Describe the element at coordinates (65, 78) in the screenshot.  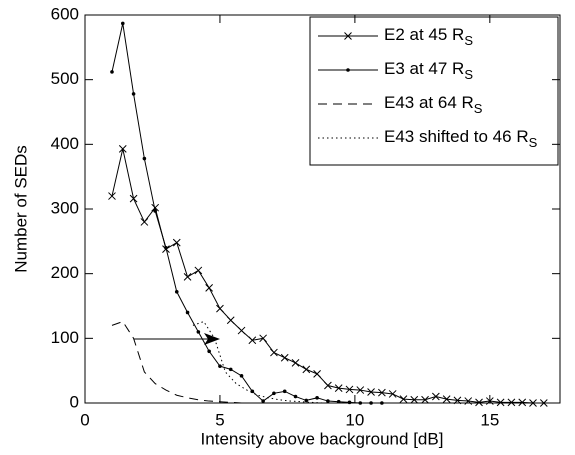
I see `y-tick-label: 500` at that location.